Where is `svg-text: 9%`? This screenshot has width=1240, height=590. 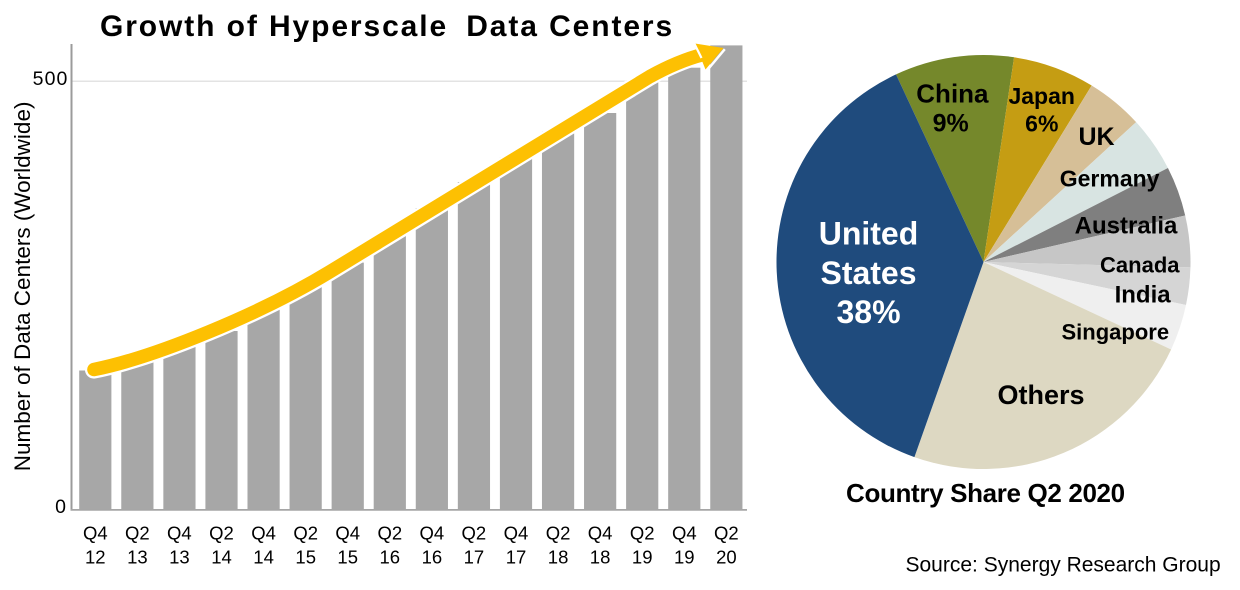 svg-text: 9% is located at coordinates (951, 124).